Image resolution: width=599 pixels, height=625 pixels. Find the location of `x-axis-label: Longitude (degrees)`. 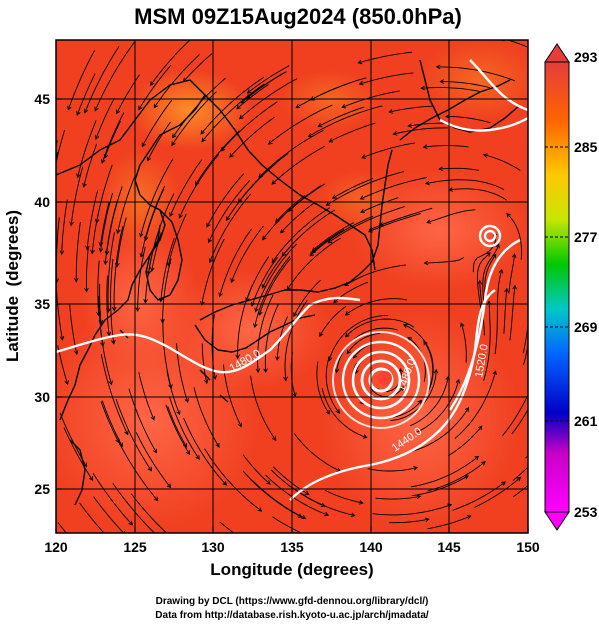

x-axis-label: Longitude (degrees) is located at coordinates (291, 569).